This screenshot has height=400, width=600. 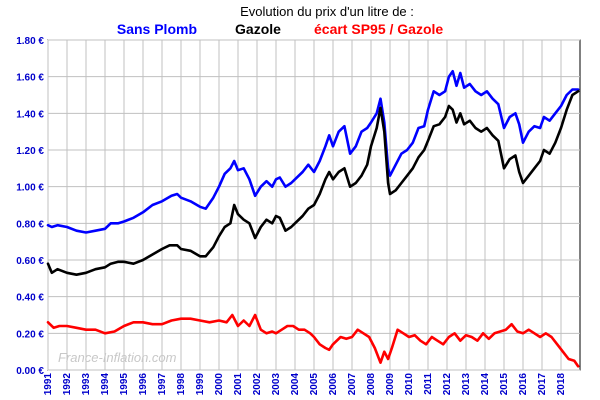 I want to click on x-tick-label: 2009, so click(x=390, y=384).